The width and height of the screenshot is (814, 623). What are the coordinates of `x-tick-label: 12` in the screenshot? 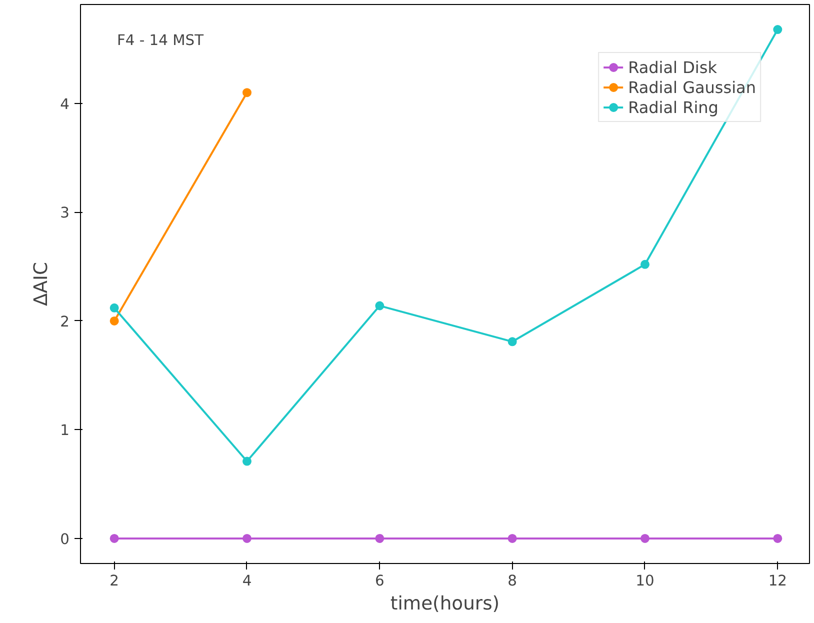 It's located at (777, 581).